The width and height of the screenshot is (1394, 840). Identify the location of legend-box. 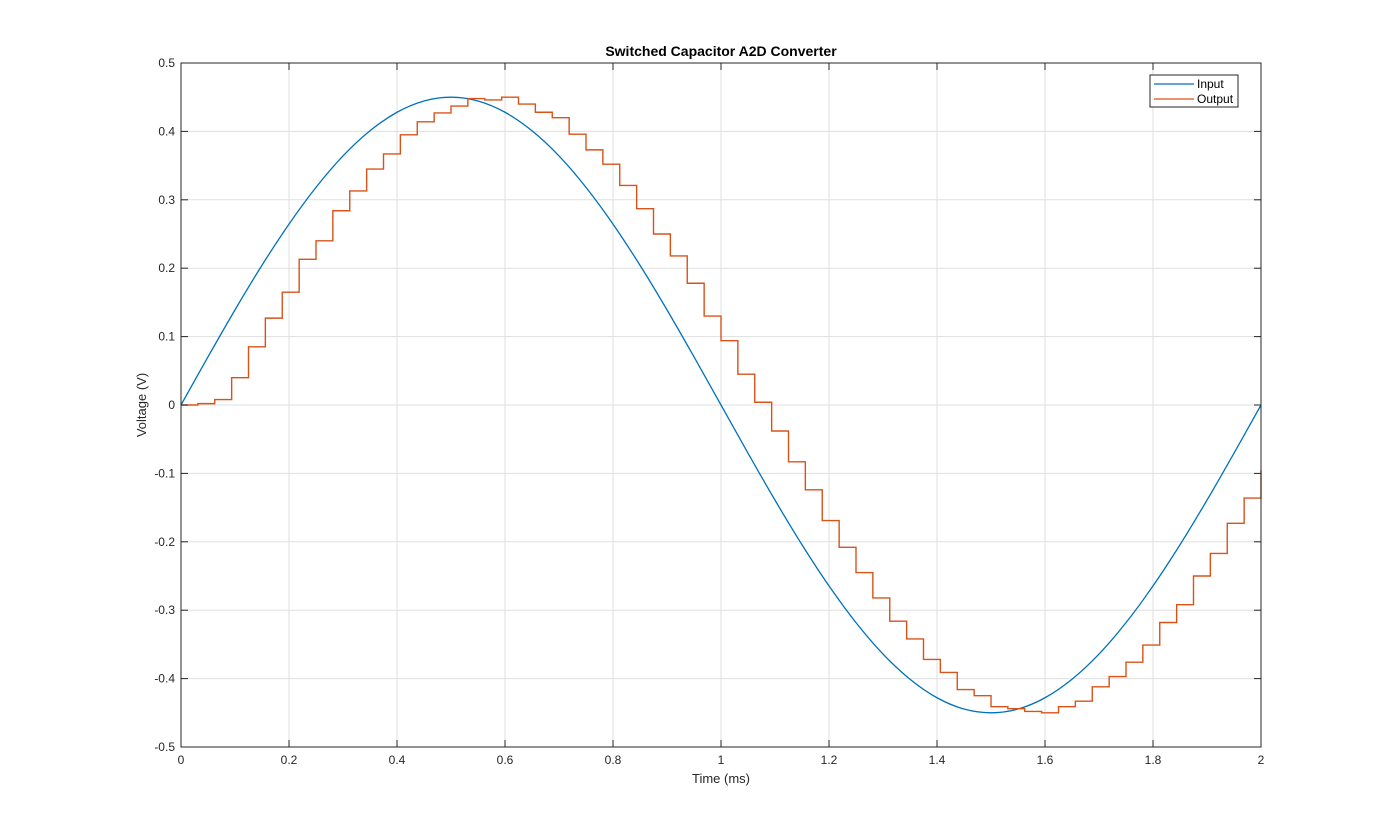
(1194, 91).